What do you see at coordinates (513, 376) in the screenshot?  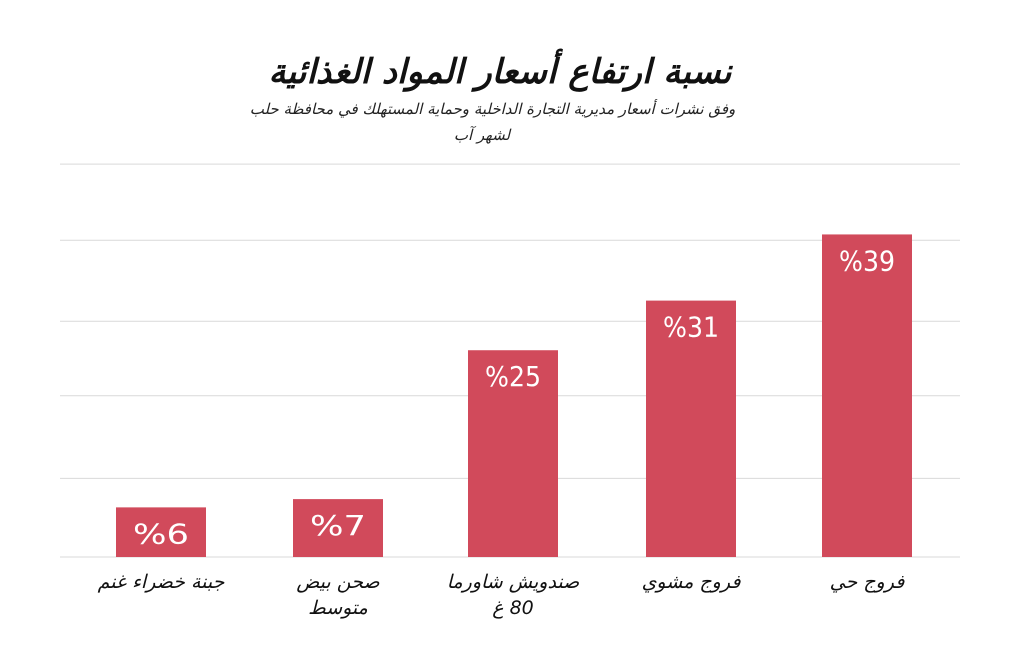 I see `data-label: %25` at bounding box center [513, 376].